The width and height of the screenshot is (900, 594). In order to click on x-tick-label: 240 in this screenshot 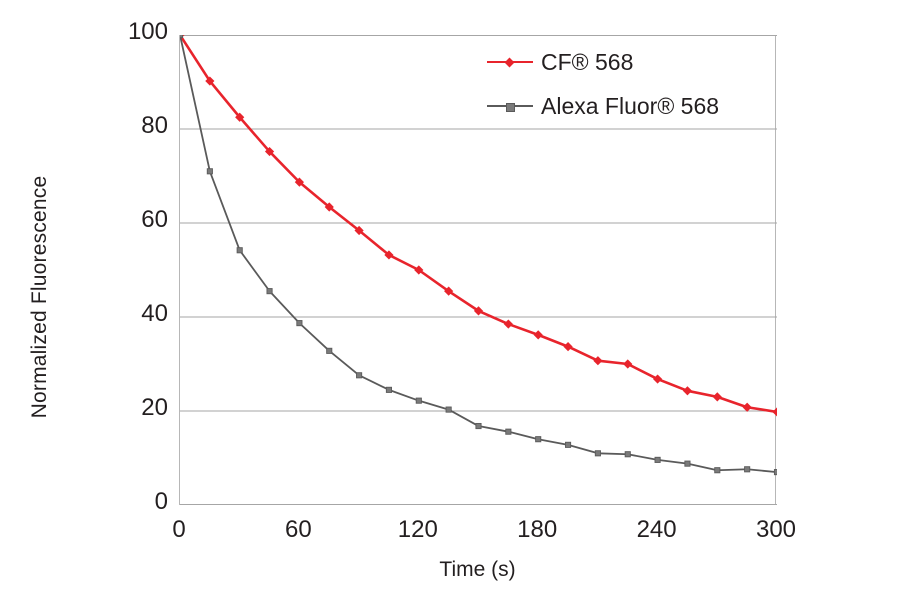, I will do `click(656, 529)`.